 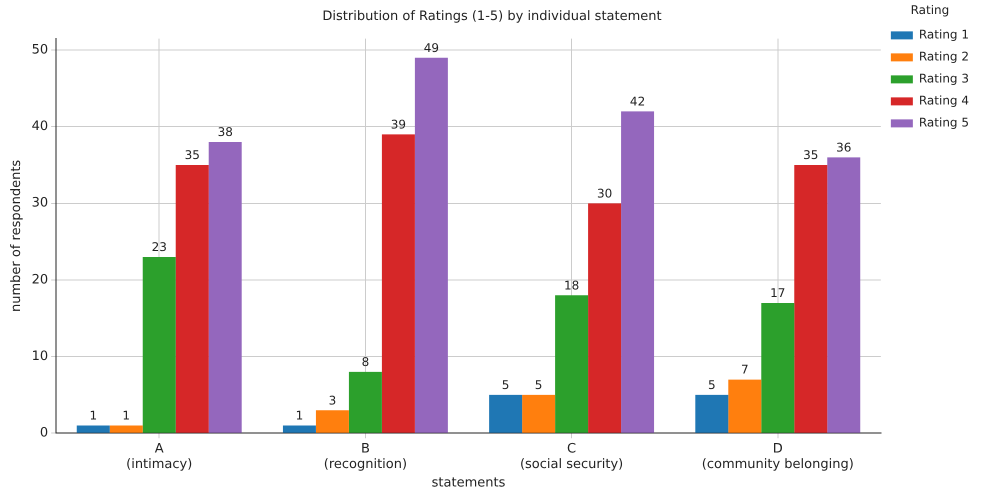 What do you see at coordinates (492, 16) in the screenshot?
I see `chart-title: Distribution of Ratings (1-5) by individual statement` at bounding box center [492, 16].